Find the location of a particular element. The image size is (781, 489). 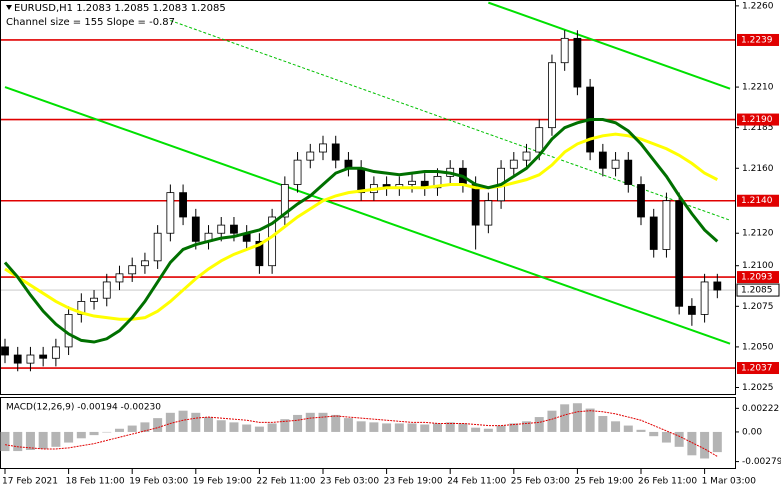

macd-panel is located at coordinates (368, 433).